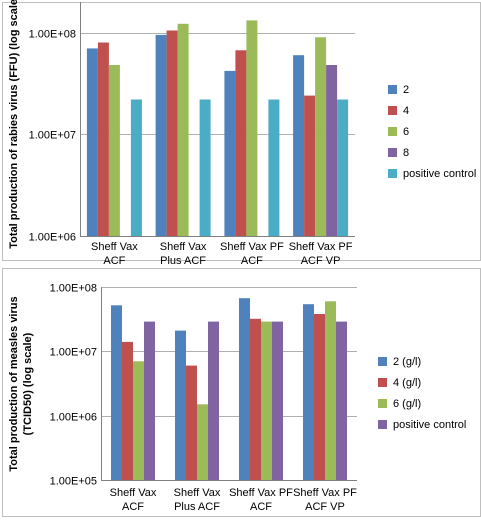 Image resolution: width=481 pixels, height=523 pixels. What do you see at coordinates (406, 111) in the screenshot?
I see `legend-label: 4` at bounding box center [406, 111].